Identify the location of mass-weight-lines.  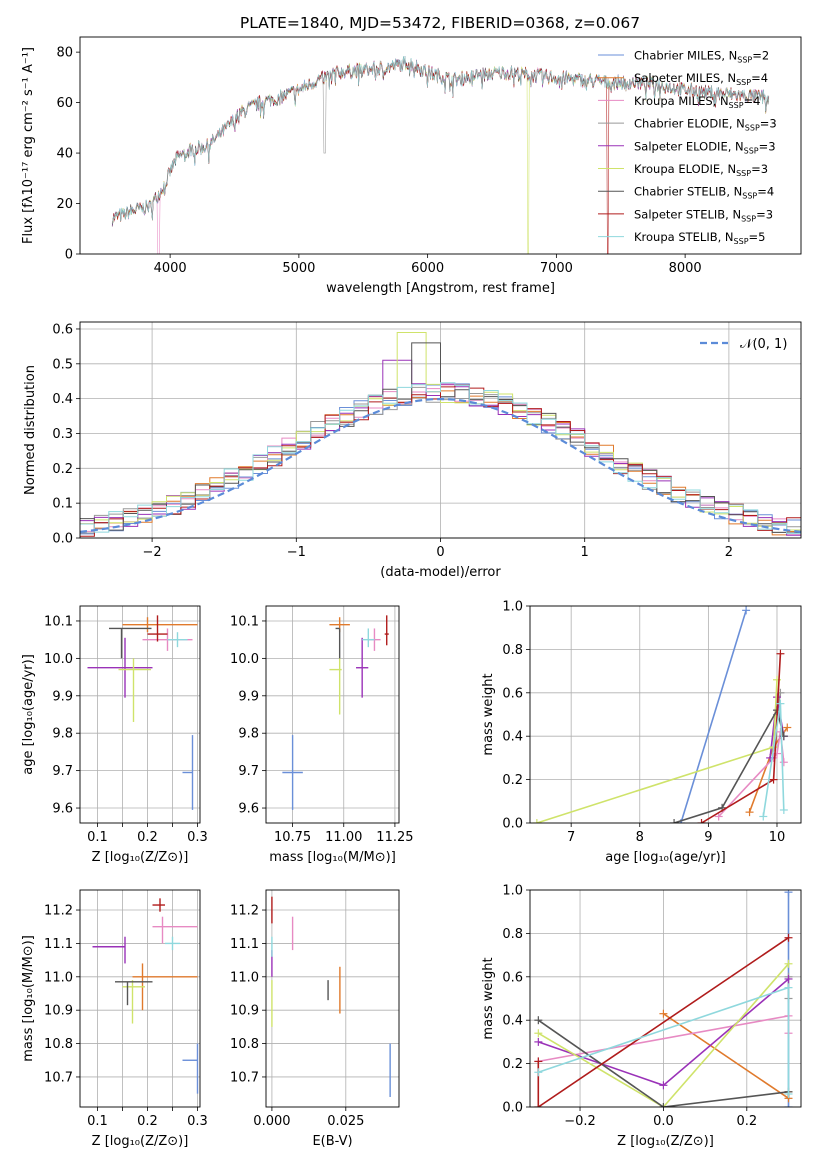
(662, 714).